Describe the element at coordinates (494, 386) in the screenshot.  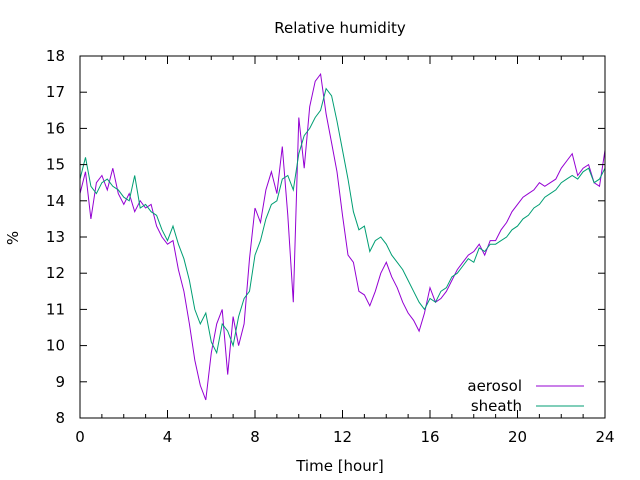
I see `legend-label-aerosol: aerosol` at that location.